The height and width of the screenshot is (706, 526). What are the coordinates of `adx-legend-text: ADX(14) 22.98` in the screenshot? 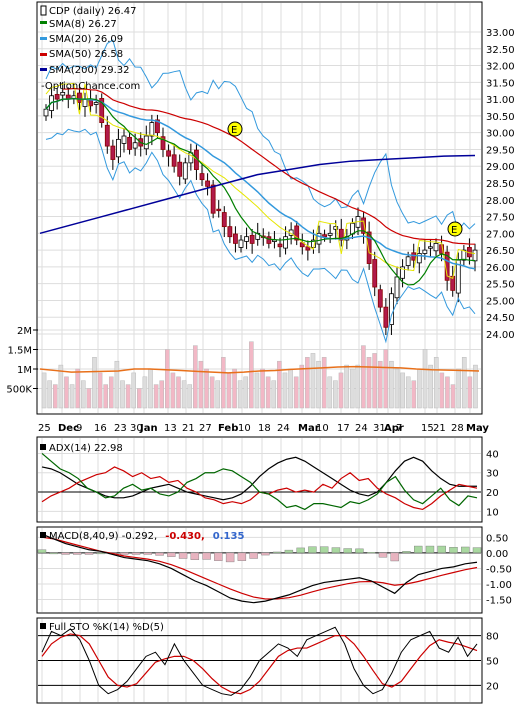 It's located at (86, 448).